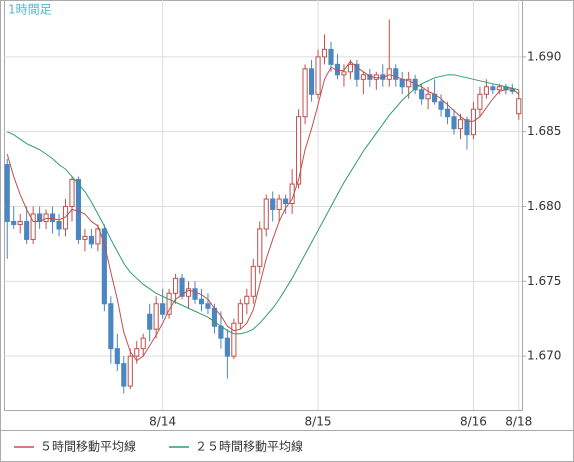 The image size is (574, 462). Describe the element at coordinates (544, 356) in the screenshot. I see `y-tick-label: 1.670` at that location.